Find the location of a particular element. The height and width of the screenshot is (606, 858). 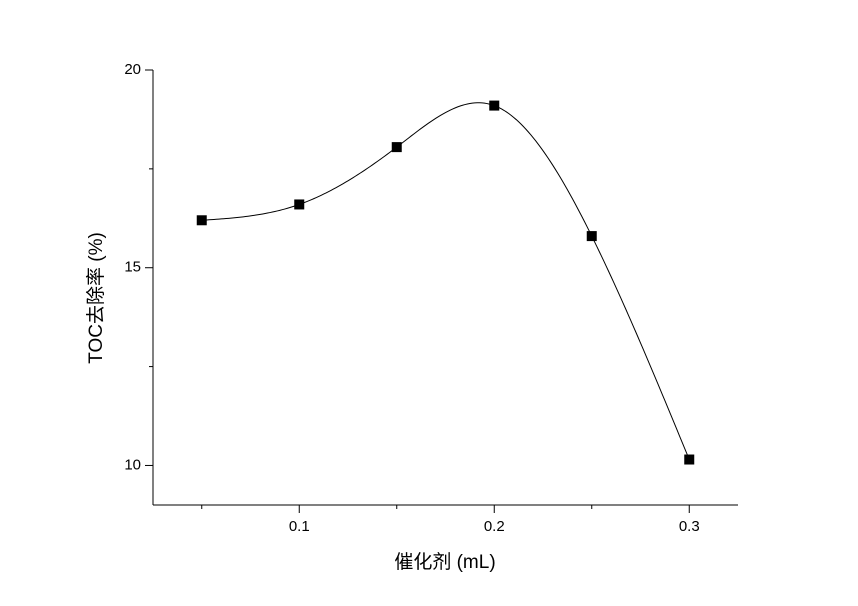

y-axis-label: TOC去除率 (%) is located at coordinates (96, 298).